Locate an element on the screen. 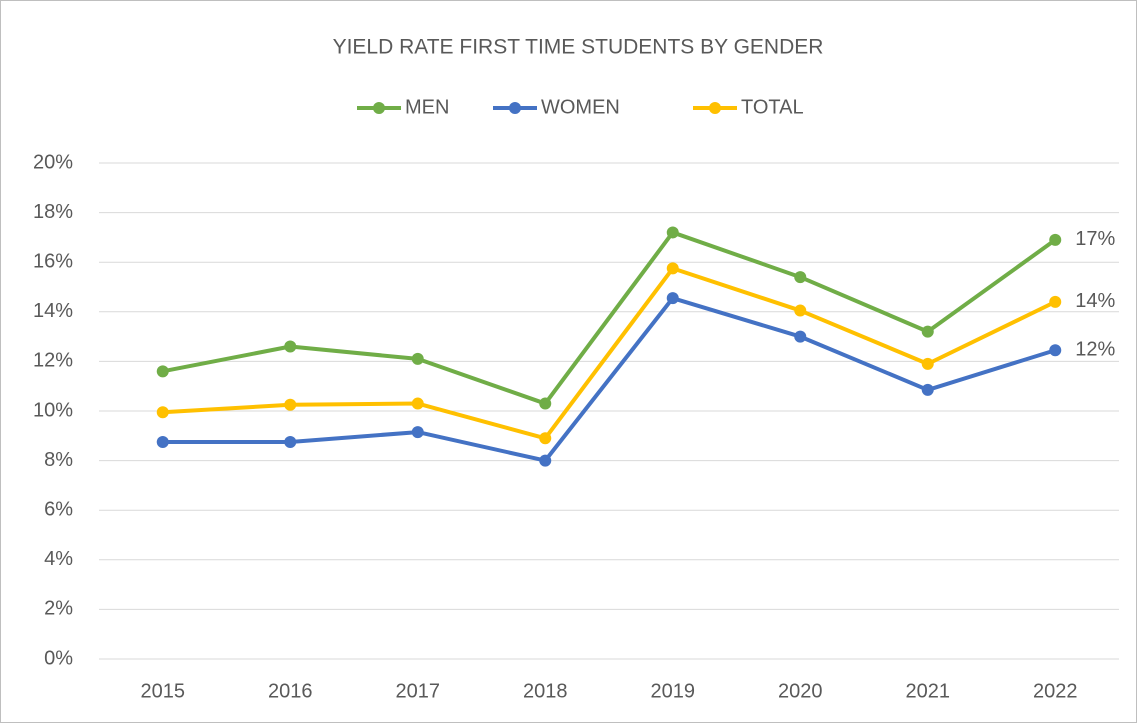 This screenshot has height=723, width=1137. data-label: 17% is located at coordinates (1095, 239).